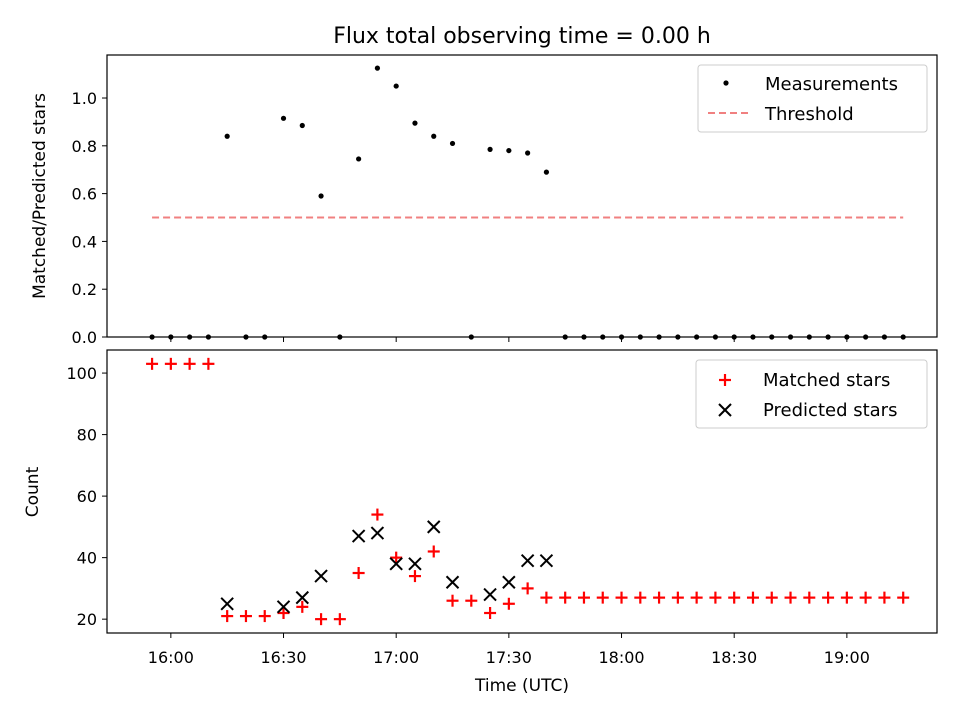 The width and height of the screenshot is (960, 720). What do you see at coordinates (522, 36) in the screenshot?
I see `figure-title: Flux total observing time = 0.00 h` at bounding box center [522, 36].